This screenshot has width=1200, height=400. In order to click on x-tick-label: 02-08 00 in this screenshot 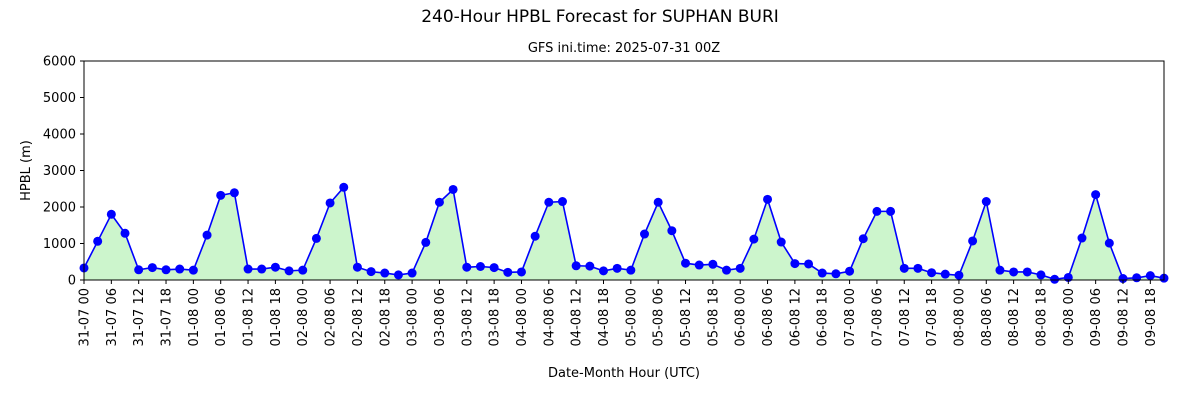, I will do `click(303, 317)`.